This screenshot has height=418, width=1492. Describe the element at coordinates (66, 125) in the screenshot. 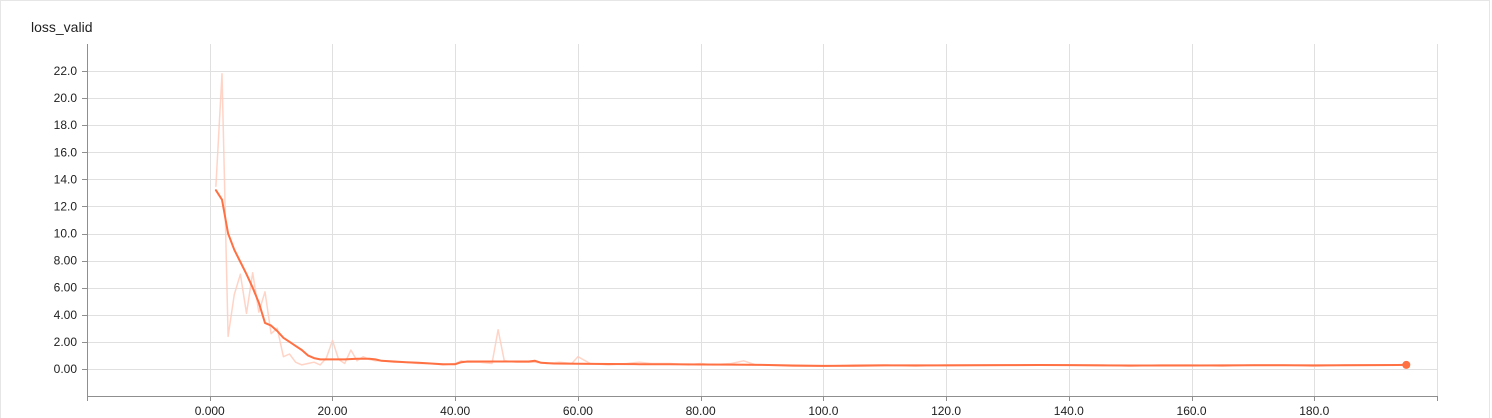

I see `y-tick-label: 18.0` at that location.